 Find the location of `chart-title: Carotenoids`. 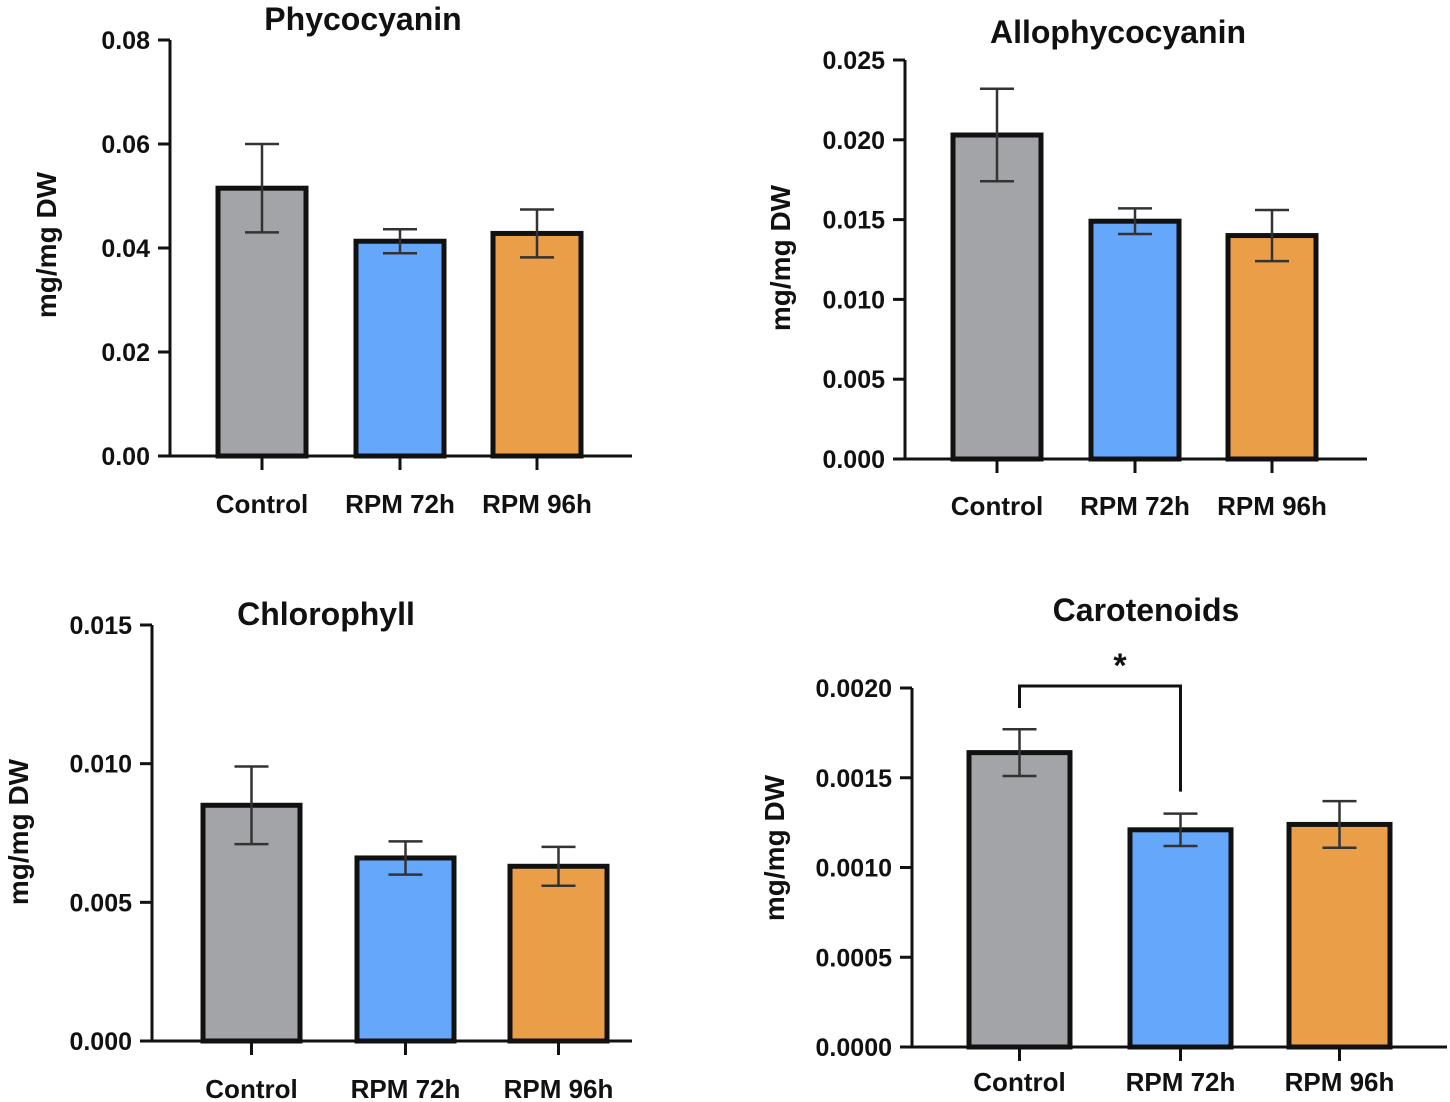

chart-title: Carotenoids is located at coordinates (1146, 610).